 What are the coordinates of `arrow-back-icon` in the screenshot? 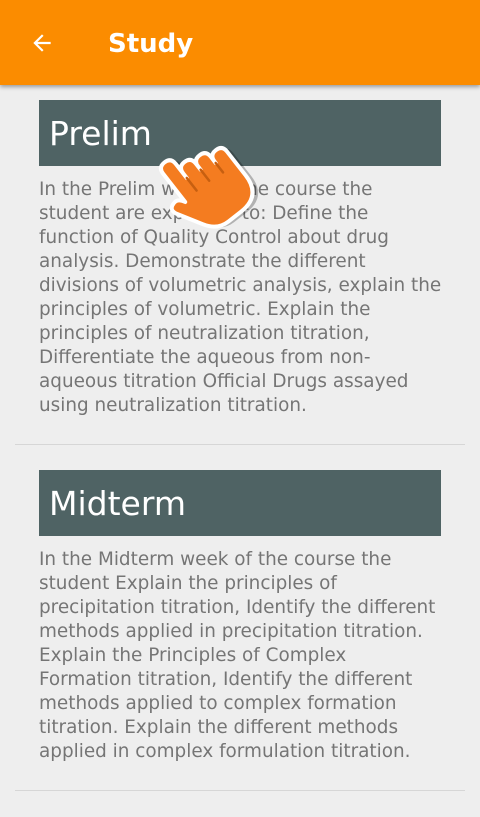 It's located at (42, 43).